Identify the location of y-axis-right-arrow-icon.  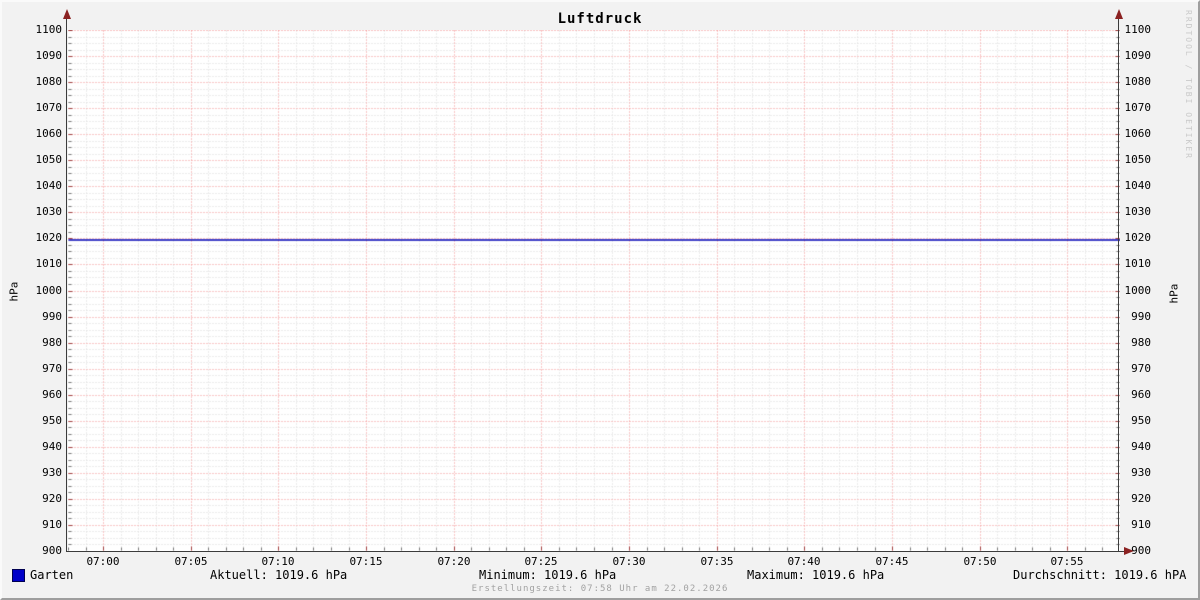
(1119, 14).